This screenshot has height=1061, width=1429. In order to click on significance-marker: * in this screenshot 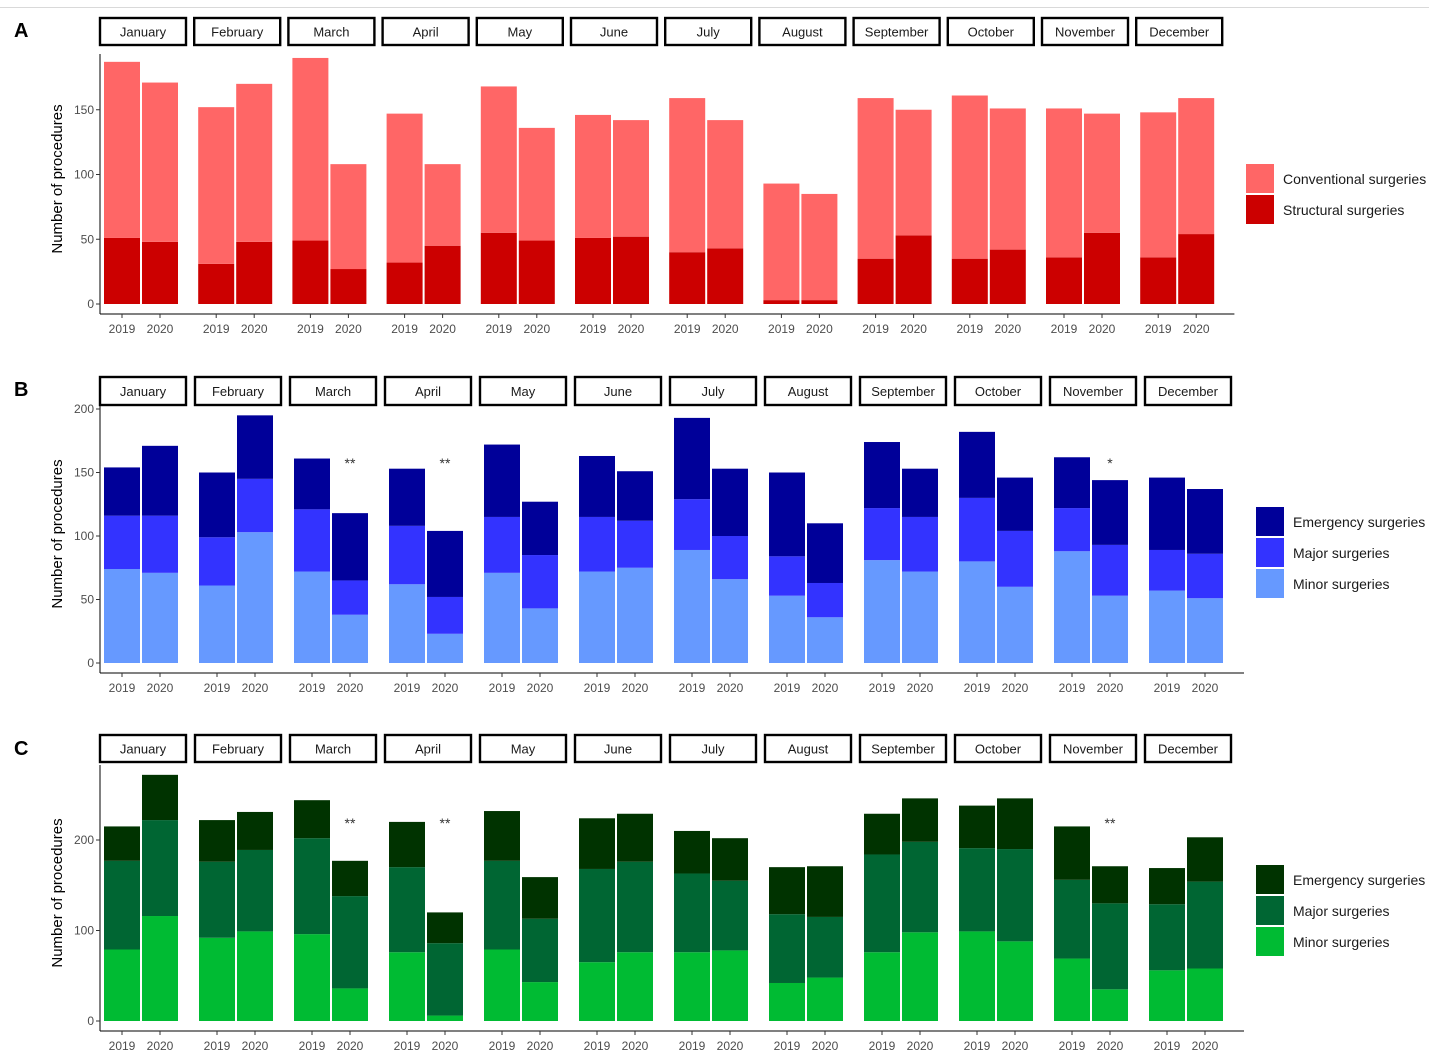, I will do `click(1110, 463)`.